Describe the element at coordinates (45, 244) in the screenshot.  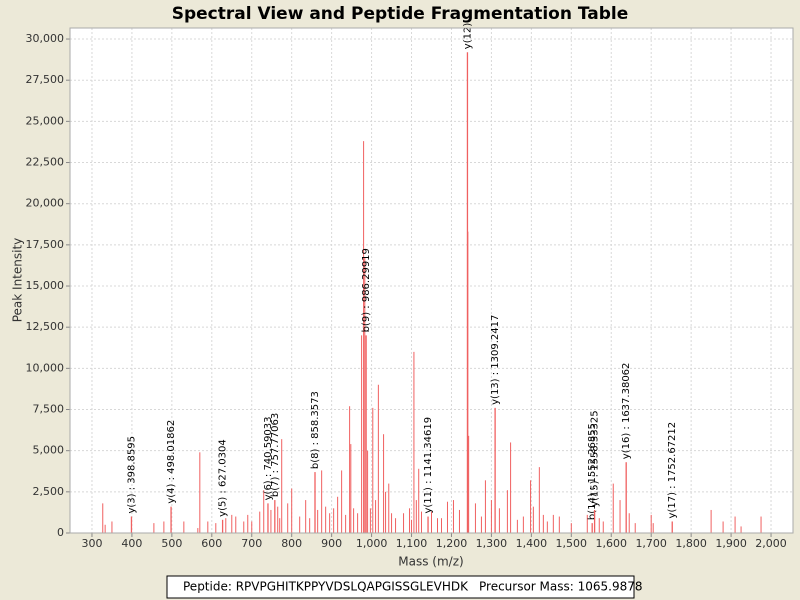
I see `y-tick-label: 17,500` at that location.